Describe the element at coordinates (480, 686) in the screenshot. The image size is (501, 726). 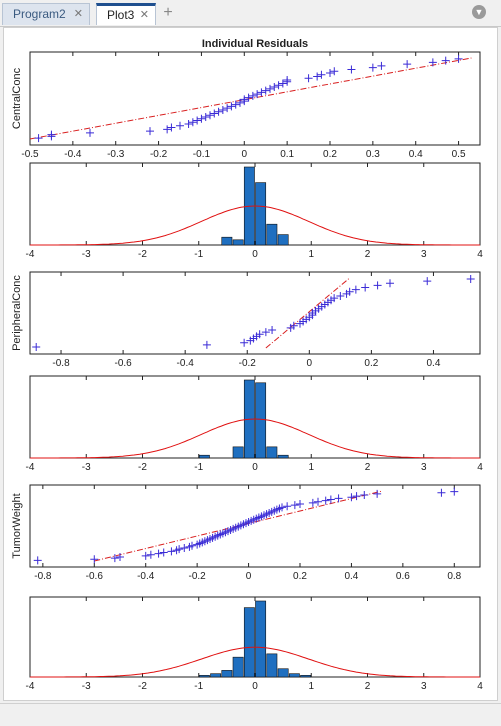
I see `x-tick-label: 4` at that location.